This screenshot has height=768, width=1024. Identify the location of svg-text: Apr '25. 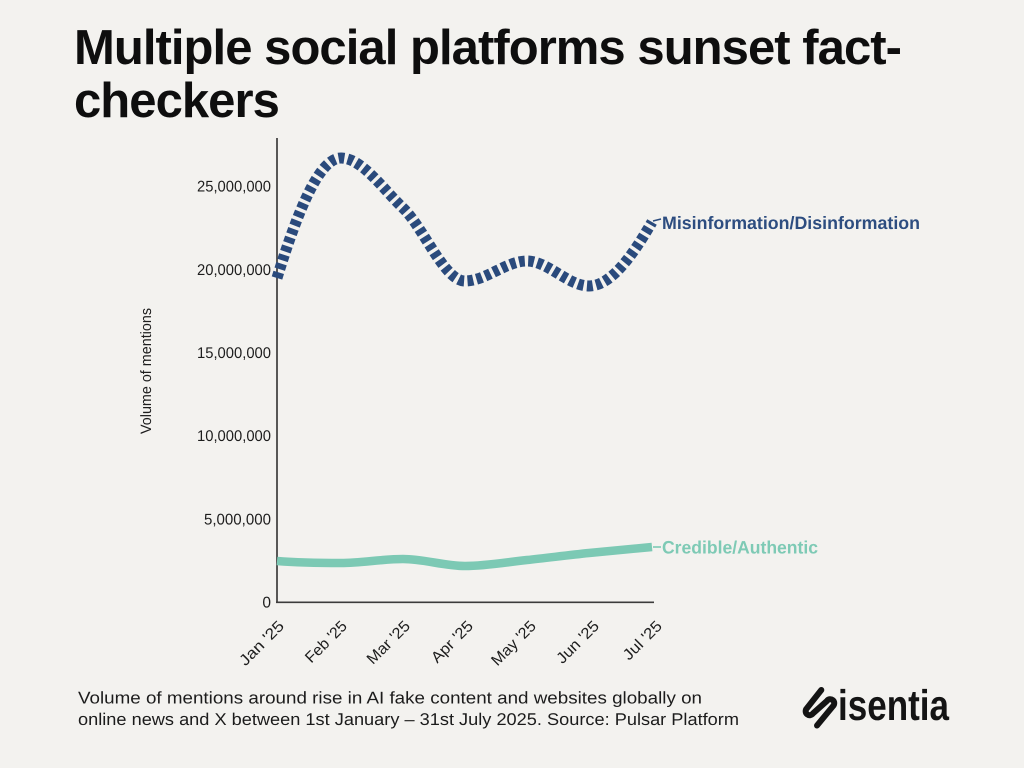
(452, 642).